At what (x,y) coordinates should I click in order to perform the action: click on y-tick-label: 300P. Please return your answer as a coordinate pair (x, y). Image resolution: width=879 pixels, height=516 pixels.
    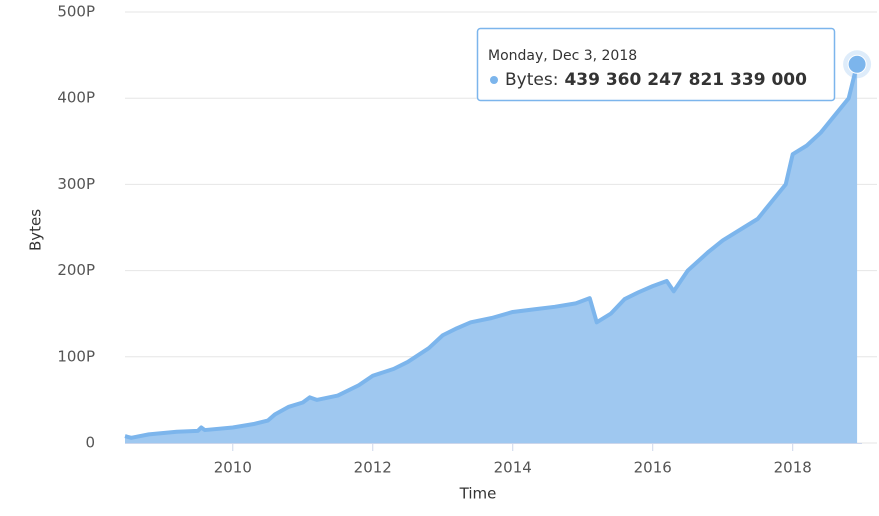
    Looking at the image, I should click on (76, 184).